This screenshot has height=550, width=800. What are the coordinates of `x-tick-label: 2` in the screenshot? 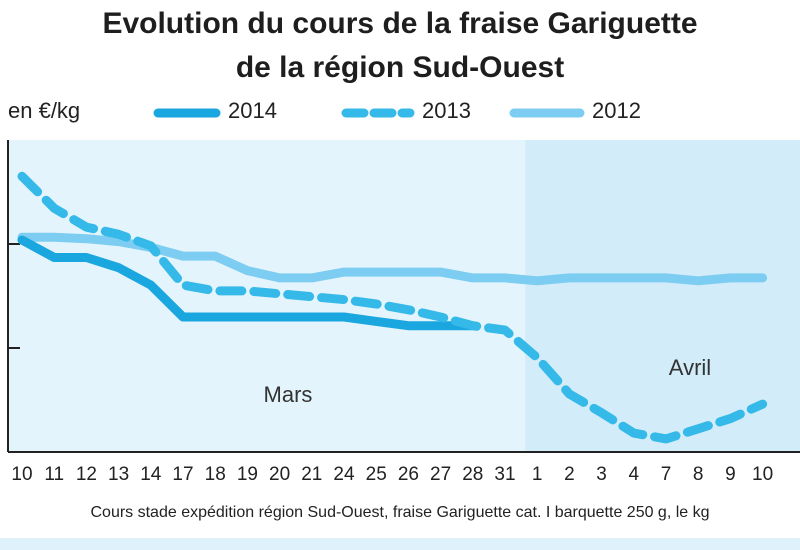 It's located at (569, 474).